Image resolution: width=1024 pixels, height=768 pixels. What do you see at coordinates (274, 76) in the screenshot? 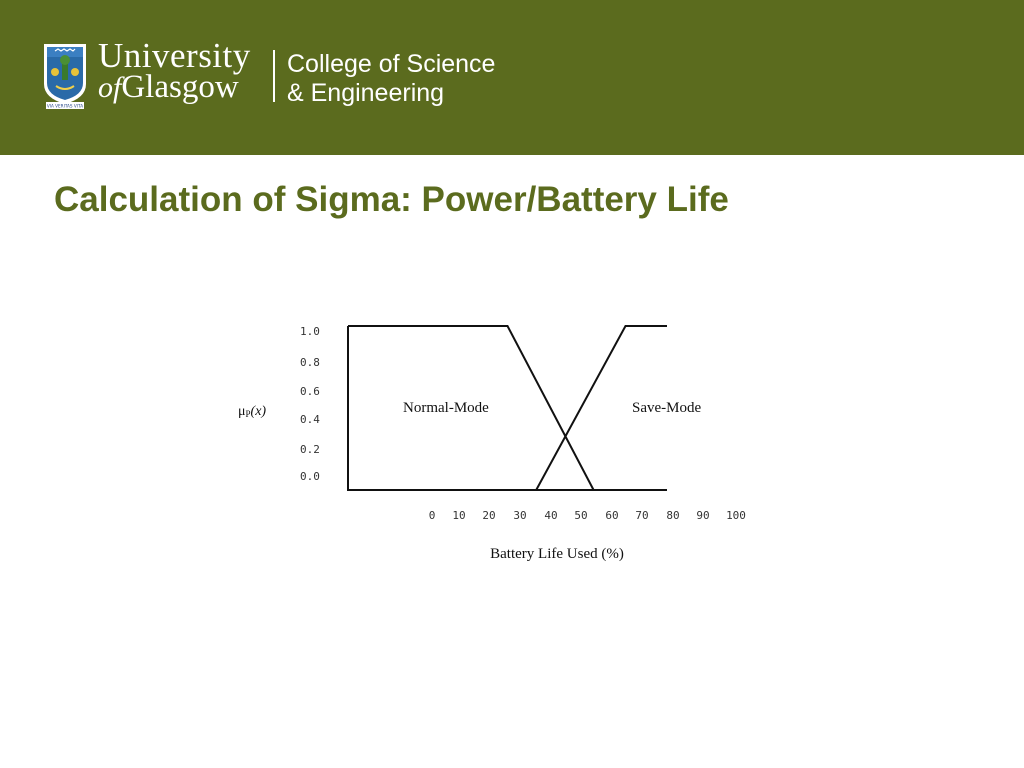
I see `header-divider` at bounding box center [274, 76].